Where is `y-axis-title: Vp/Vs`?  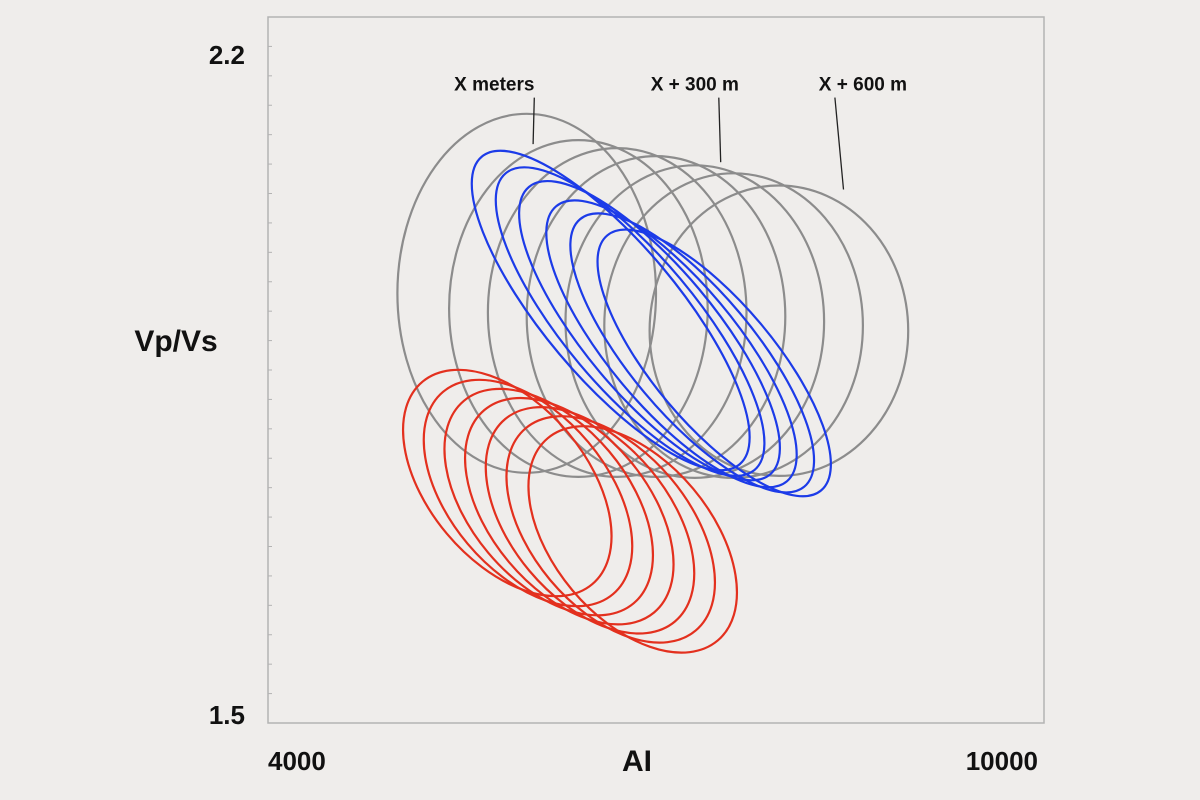 y-axis-title: Vp/Vs is located at coordinates (175, 341).